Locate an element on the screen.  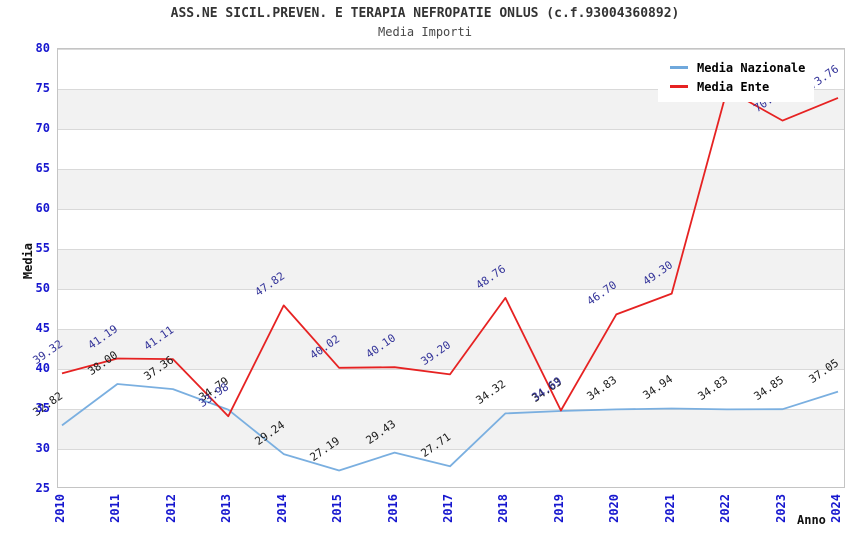
x-tick: 2024 is located at coordinates (836, 508).